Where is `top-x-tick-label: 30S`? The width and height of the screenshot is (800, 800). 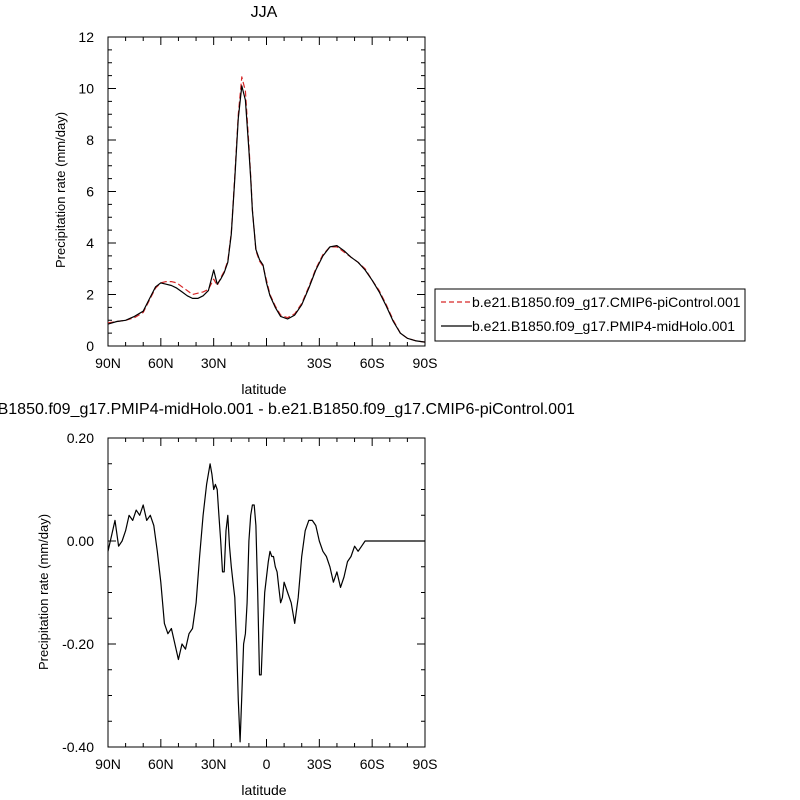 top-x-tick-label: 30S is located at coordinates (319, 363).